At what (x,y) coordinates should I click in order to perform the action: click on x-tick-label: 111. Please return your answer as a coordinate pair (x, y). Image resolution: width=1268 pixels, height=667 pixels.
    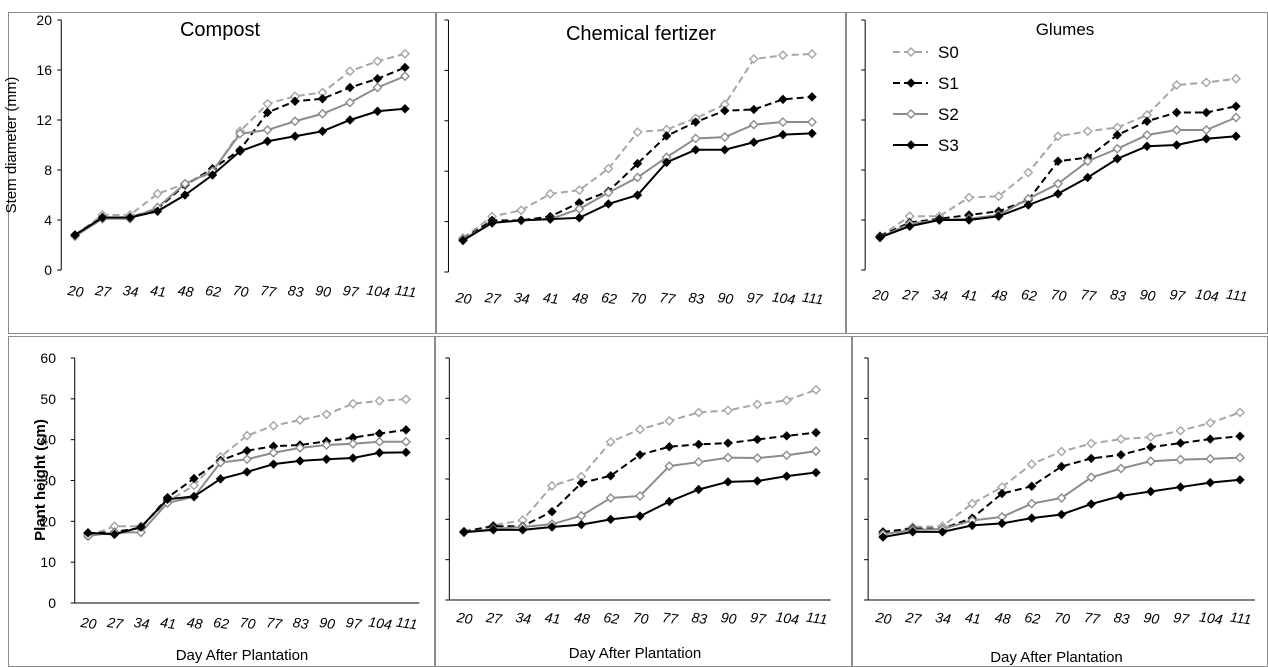
    Looking at the image, I should click on (812, 298).